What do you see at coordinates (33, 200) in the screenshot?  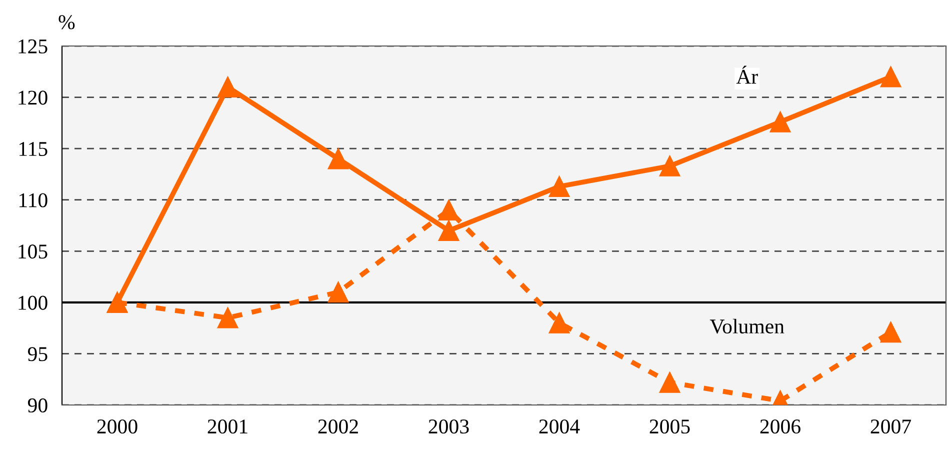 I see `y-tick-label: 110` at bounding box center [33, 200].